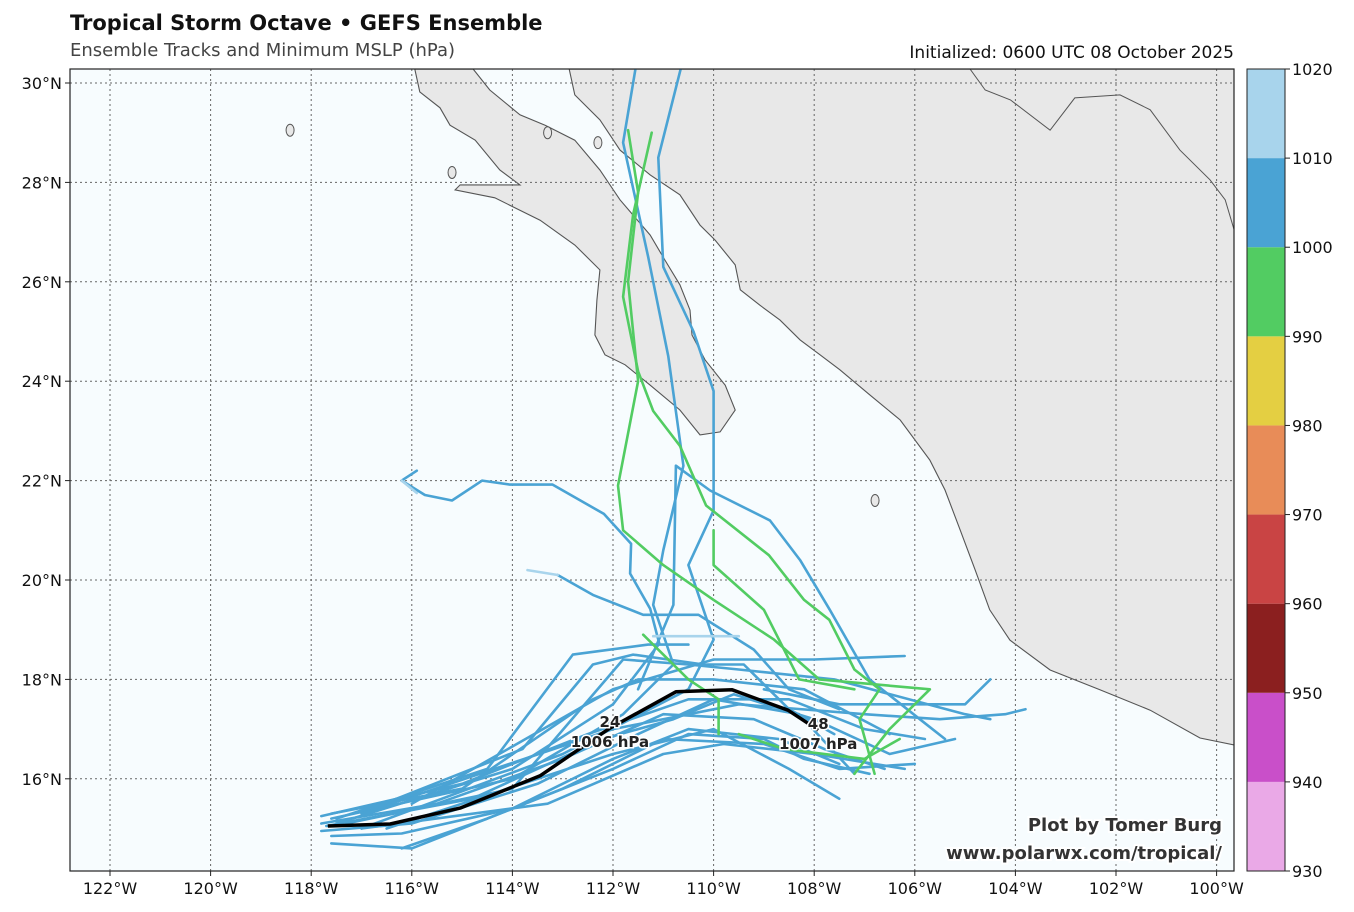  Describe the element at coordinates (42, 282) in the screenshot. I see `lat-tick-label: 26°N` at that location.